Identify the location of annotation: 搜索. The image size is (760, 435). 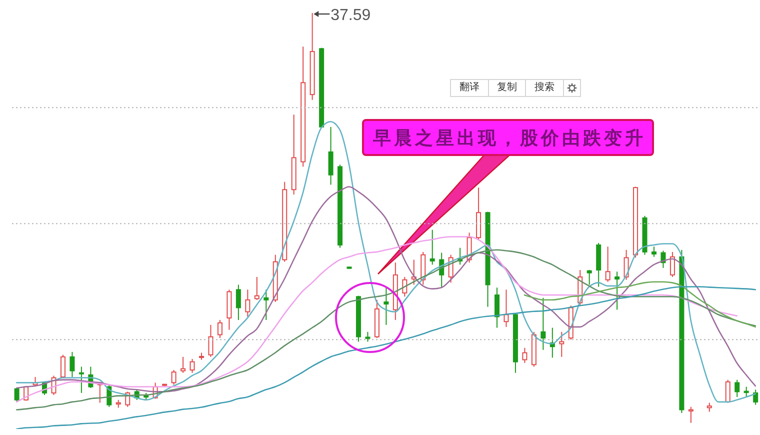
(544, 88).